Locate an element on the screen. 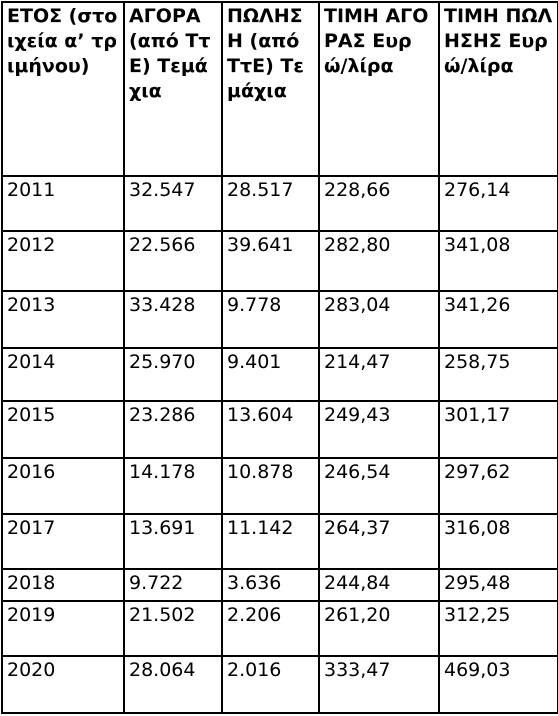  header-cell: ΠΩΛΗΣΗ (από ΤτΕ) Τεμάχια is located at coordinates (270, 89).